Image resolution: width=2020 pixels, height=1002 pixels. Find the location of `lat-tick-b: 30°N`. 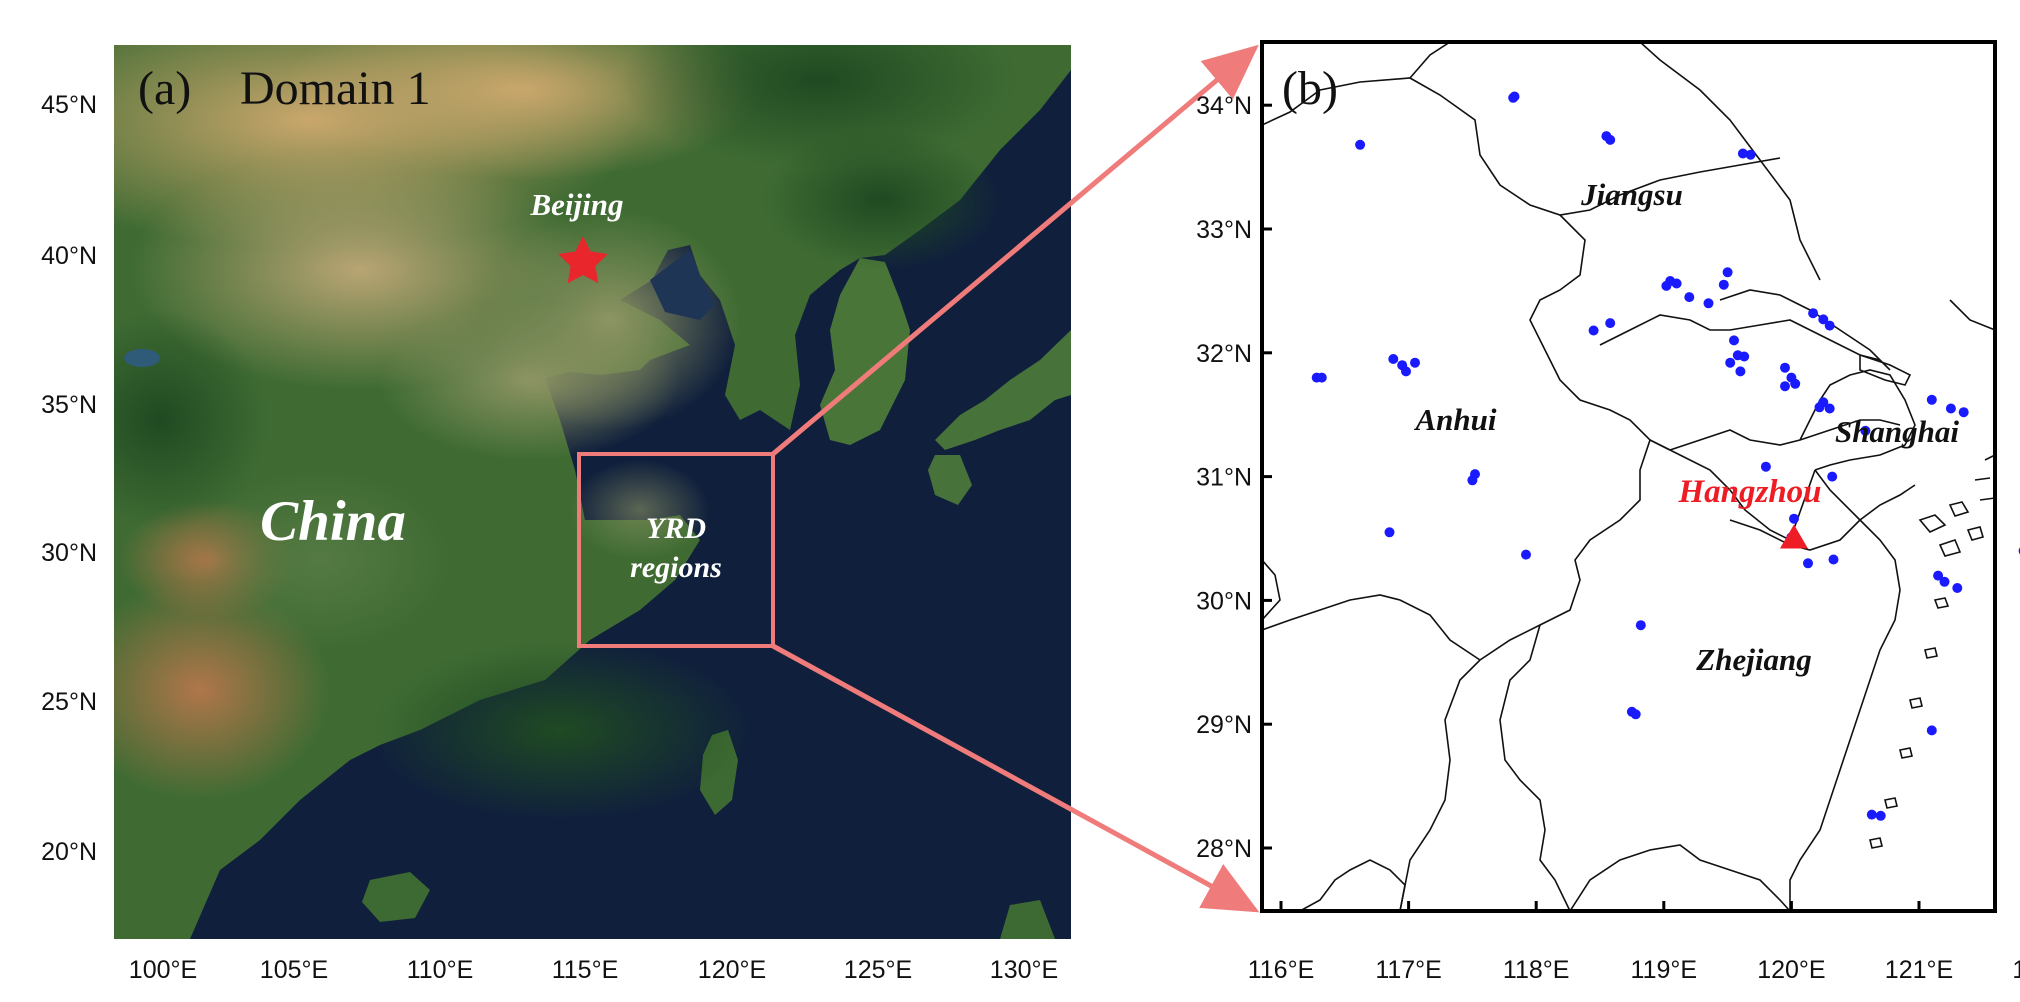

lat-tick-b: 30°N is located at coordinates (1224, 601).